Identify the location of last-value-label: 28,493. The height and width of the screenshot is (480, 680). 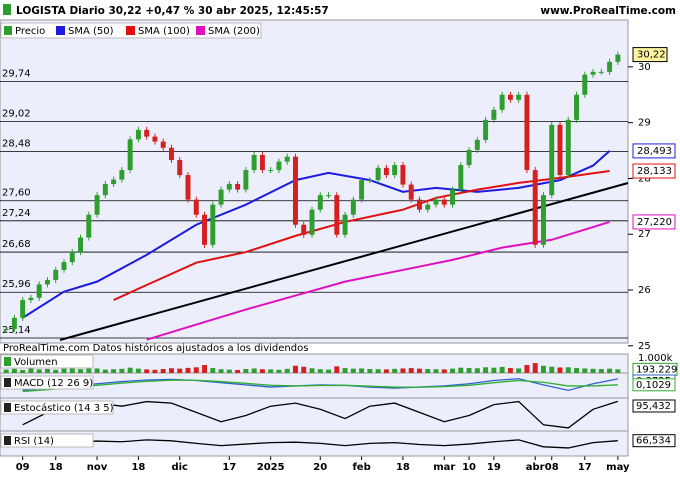
(654, 151).